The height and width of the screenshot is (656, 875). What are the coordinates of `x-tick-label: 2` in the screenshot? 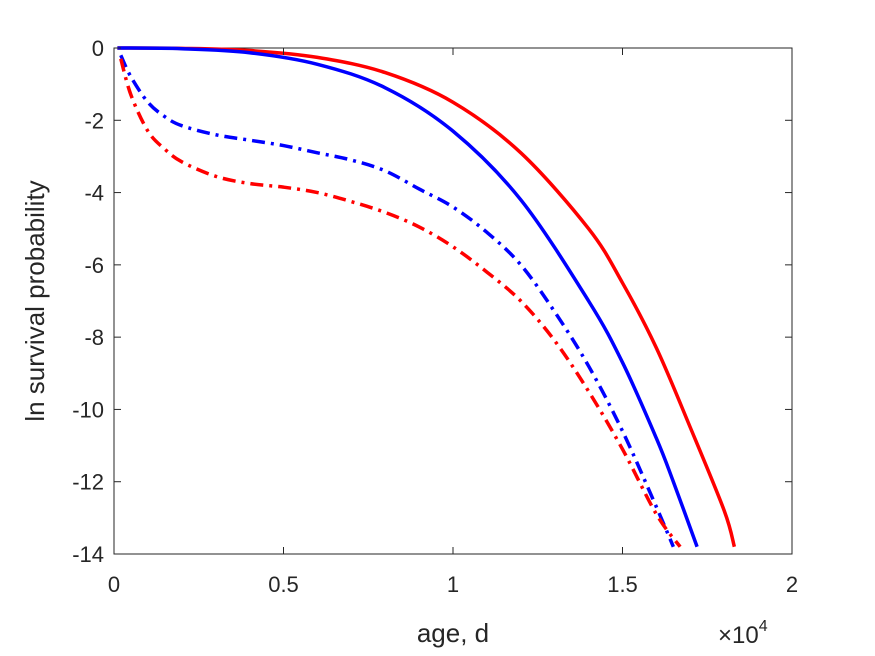 It's located at (792, 584).